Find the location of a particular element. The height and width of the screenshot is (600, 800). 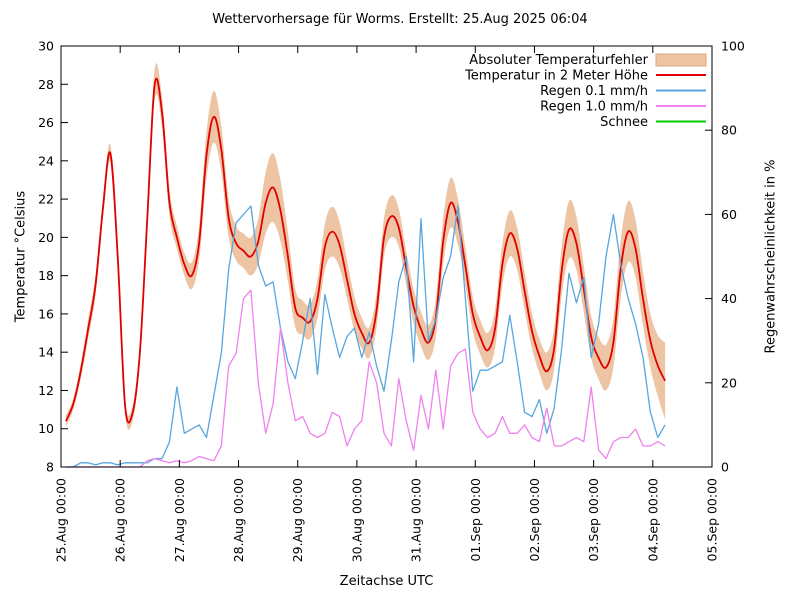

legend-swatch-band is located at coordinates (681, 60).